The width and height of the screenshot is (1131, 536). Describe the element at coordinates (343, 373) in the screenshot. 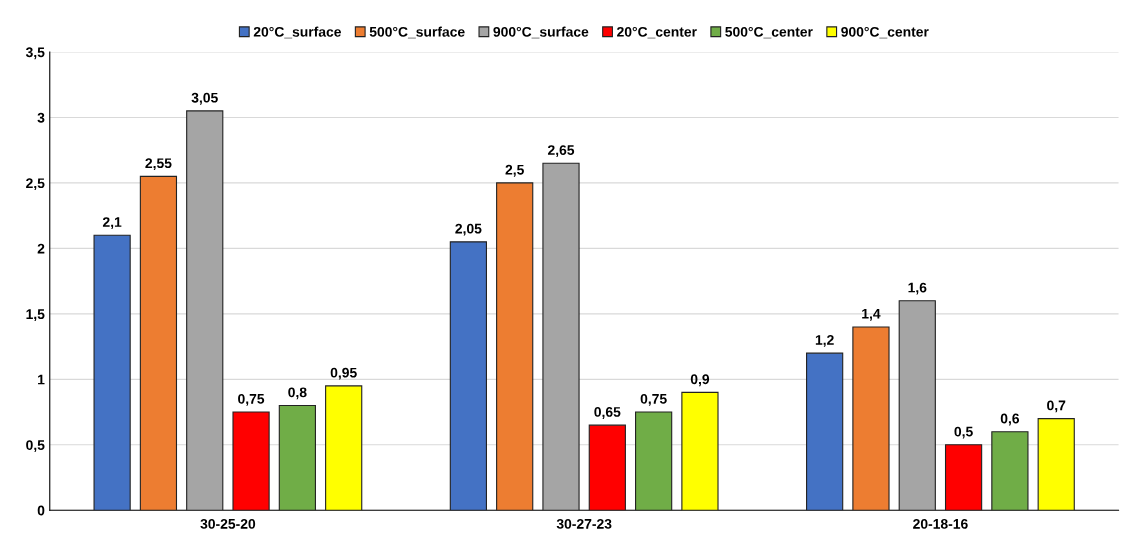

I see `data-label: 0,95` at that location.